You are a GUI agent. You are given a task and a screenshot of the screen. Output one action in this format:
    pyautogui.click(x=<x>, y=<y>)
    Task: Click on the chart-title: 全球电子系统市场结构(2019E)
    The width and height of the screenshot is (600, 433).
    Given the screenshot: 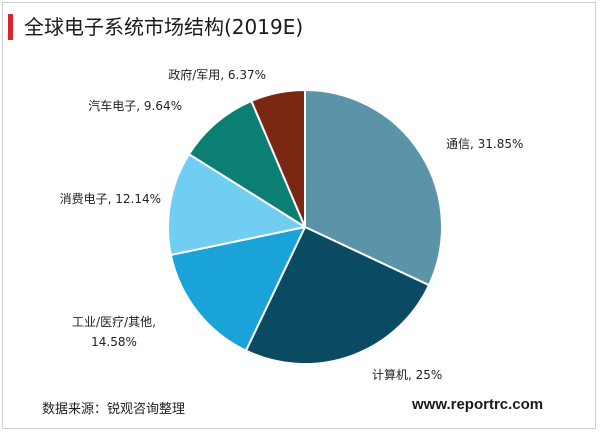 What is the action you would take?
    pyautogui.click(x=164, y=27)
    